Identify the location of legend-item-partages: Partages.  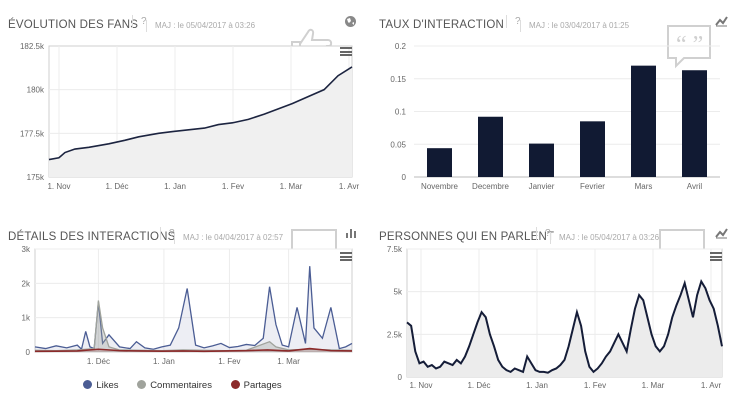
(256, 385).